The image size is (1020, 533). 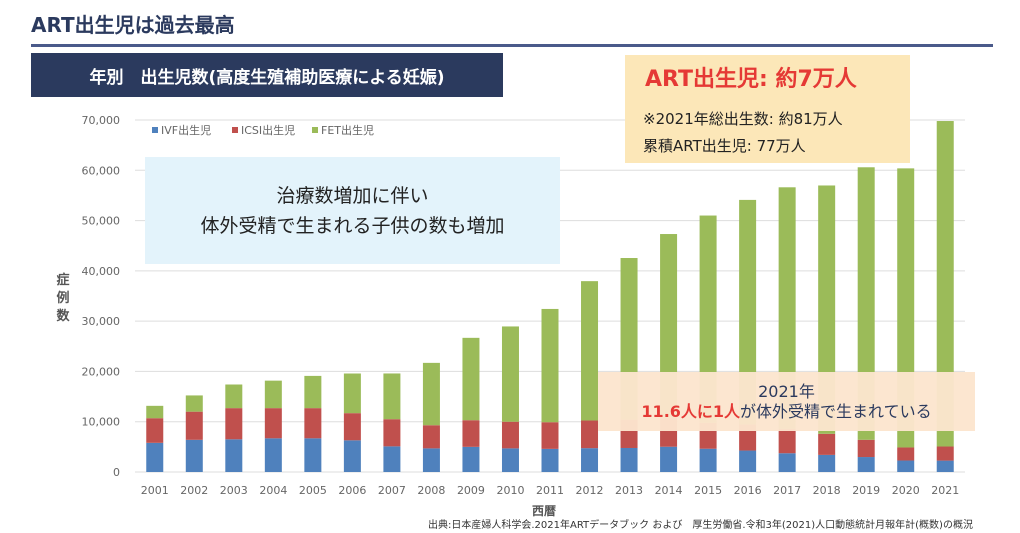 I want to click on bar-IVF出生児-2004, so click(x=273, y=455).